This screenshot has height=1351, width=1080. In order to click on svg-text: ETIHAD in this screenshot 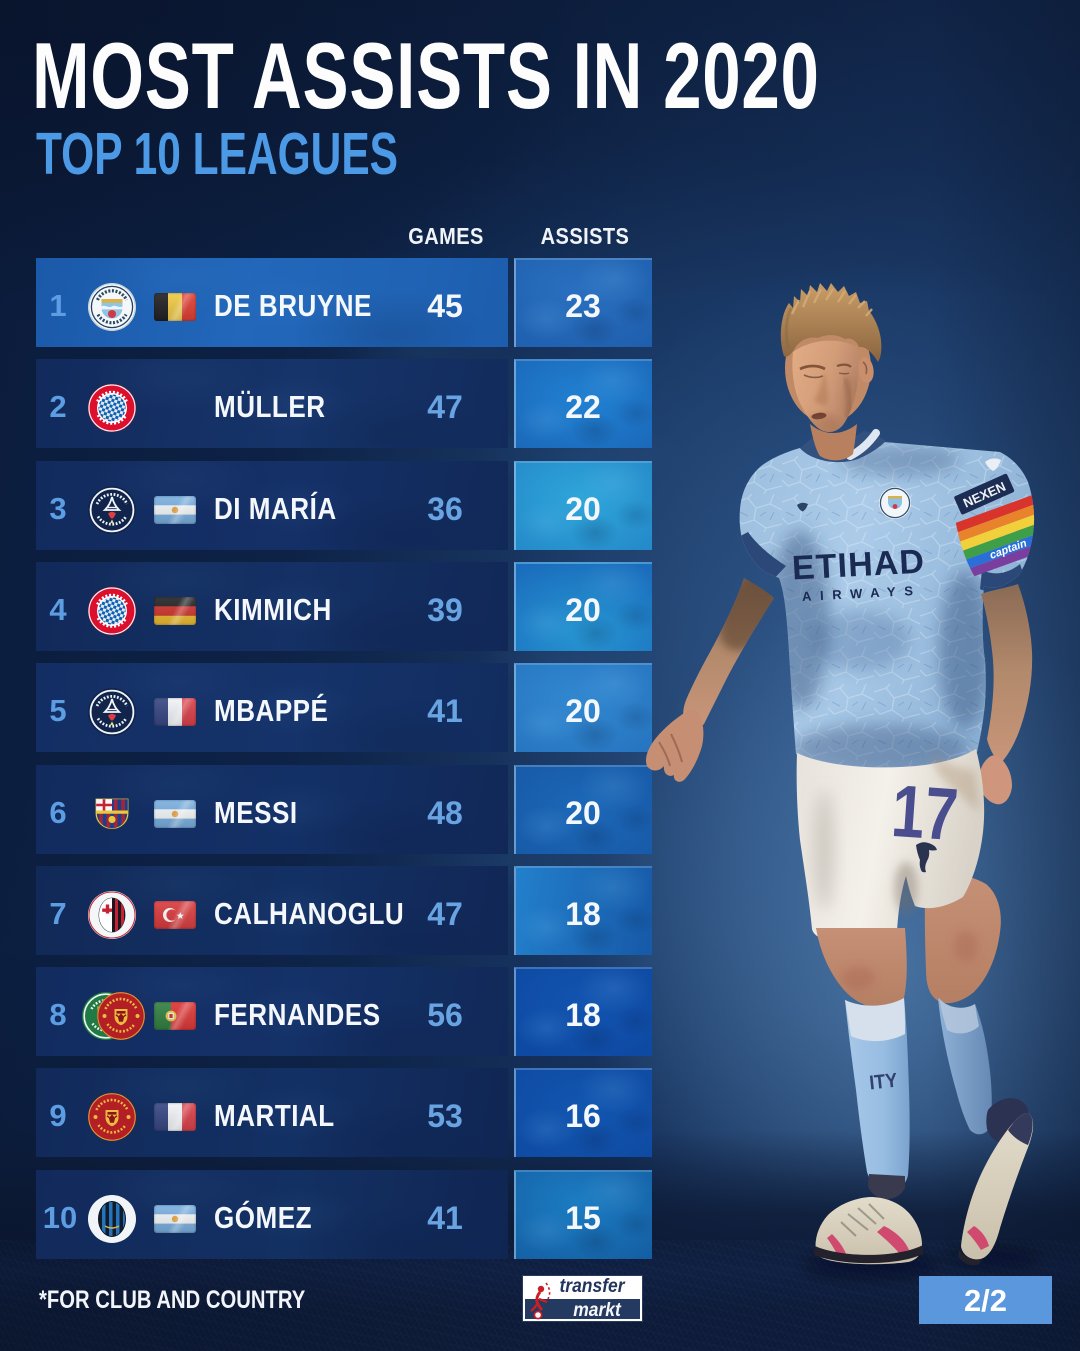, I will do `click(858, 565)`.